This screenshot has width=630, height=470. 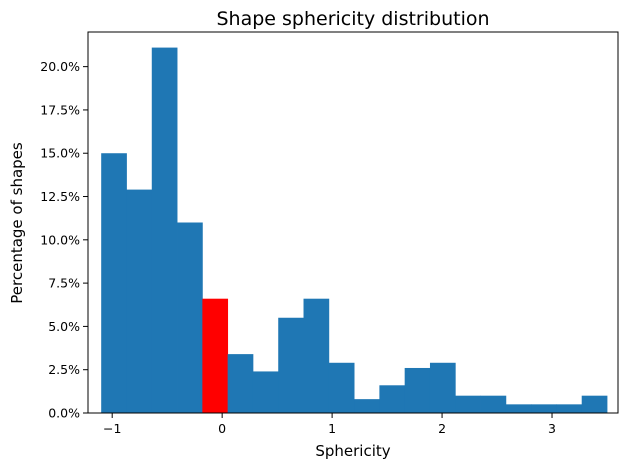 I want to click on y-tick-label: 17.5%, so click(x=60, y=109).